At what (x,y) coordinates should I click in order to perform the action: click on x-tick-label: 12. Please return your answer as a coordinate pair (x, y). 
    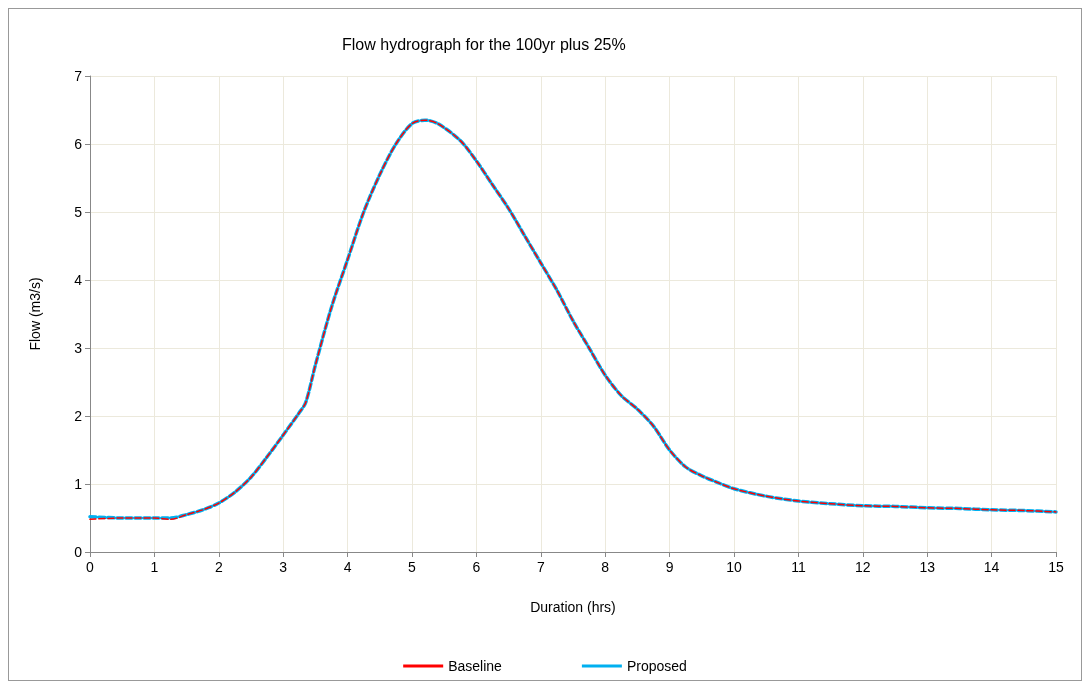
    Looking at the image, I should click on (863, 567).